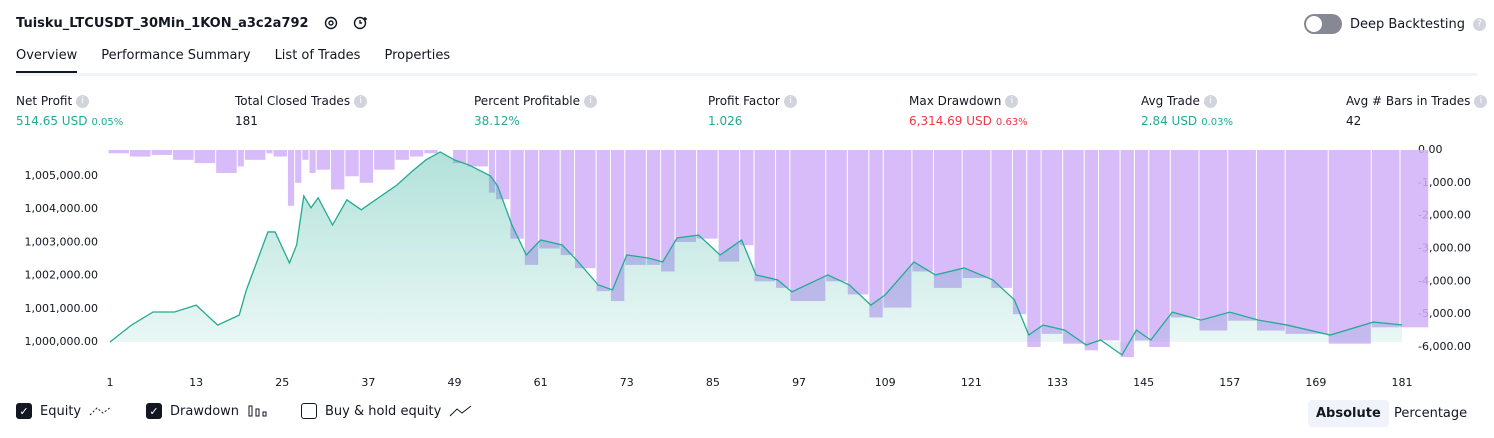  I want to click on metric: Profit Factor i 1.026, so click(752, 111).